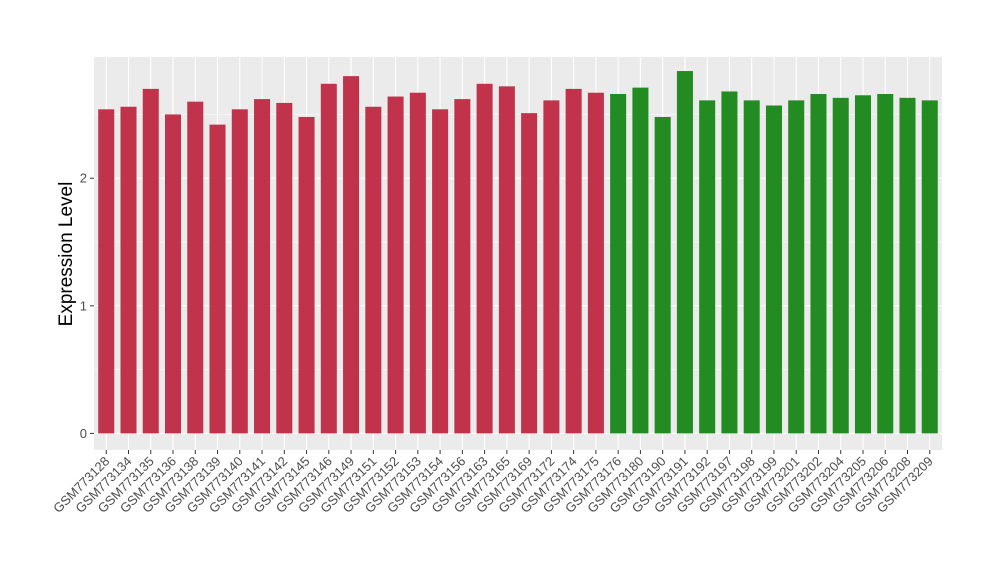 The width and height of the screenshot is (1000, 580). Describe the element at coordinates (885, 264) in the screenshot. I see `bar-GSM773206` at that location.